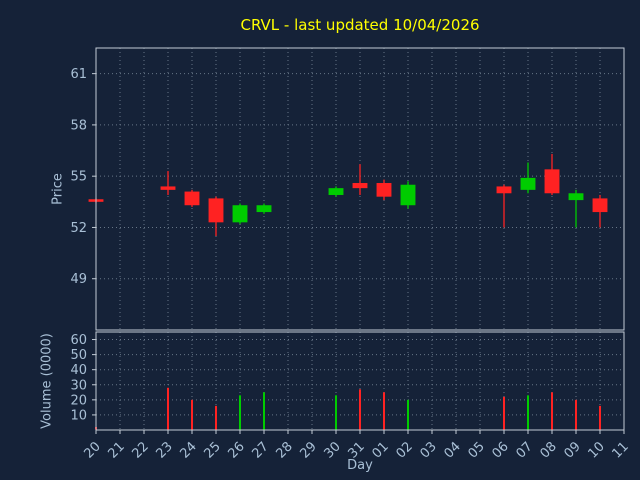  I want to click on volume-tick-label: 50, so click(78, 355).